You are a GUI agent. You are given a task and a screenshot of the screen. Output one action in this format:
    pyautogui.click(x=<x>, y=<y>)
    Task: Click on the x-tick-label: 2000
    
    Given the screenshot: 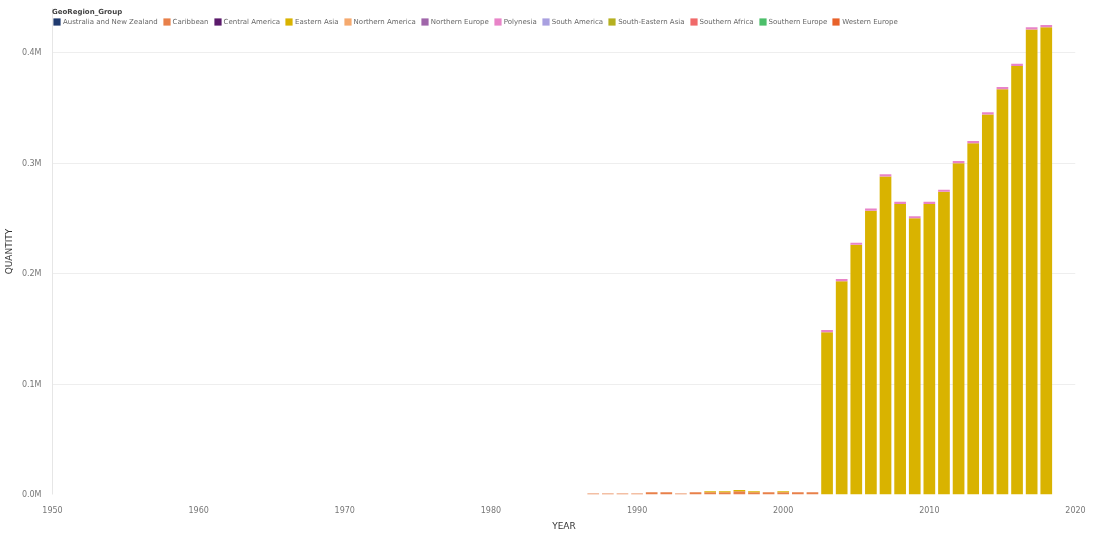 What is the action you would take?
    pyautogui.click(x=783, y=510)
    